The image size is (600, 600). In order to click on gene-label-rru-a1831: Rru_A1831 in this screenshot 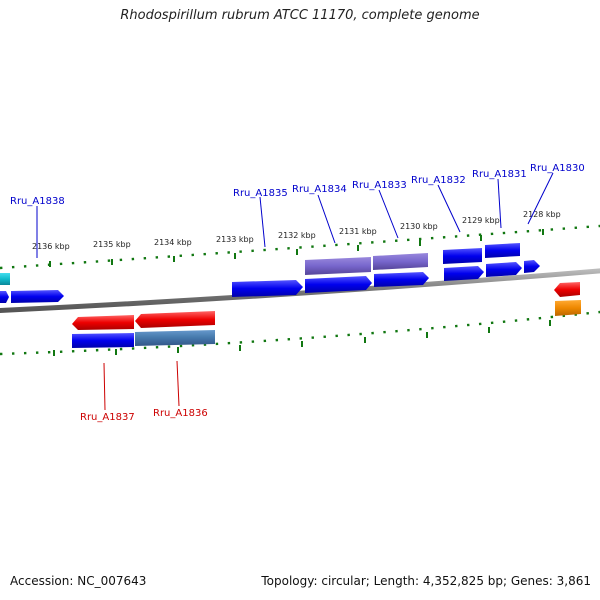, I will do `click(499, 174)`.